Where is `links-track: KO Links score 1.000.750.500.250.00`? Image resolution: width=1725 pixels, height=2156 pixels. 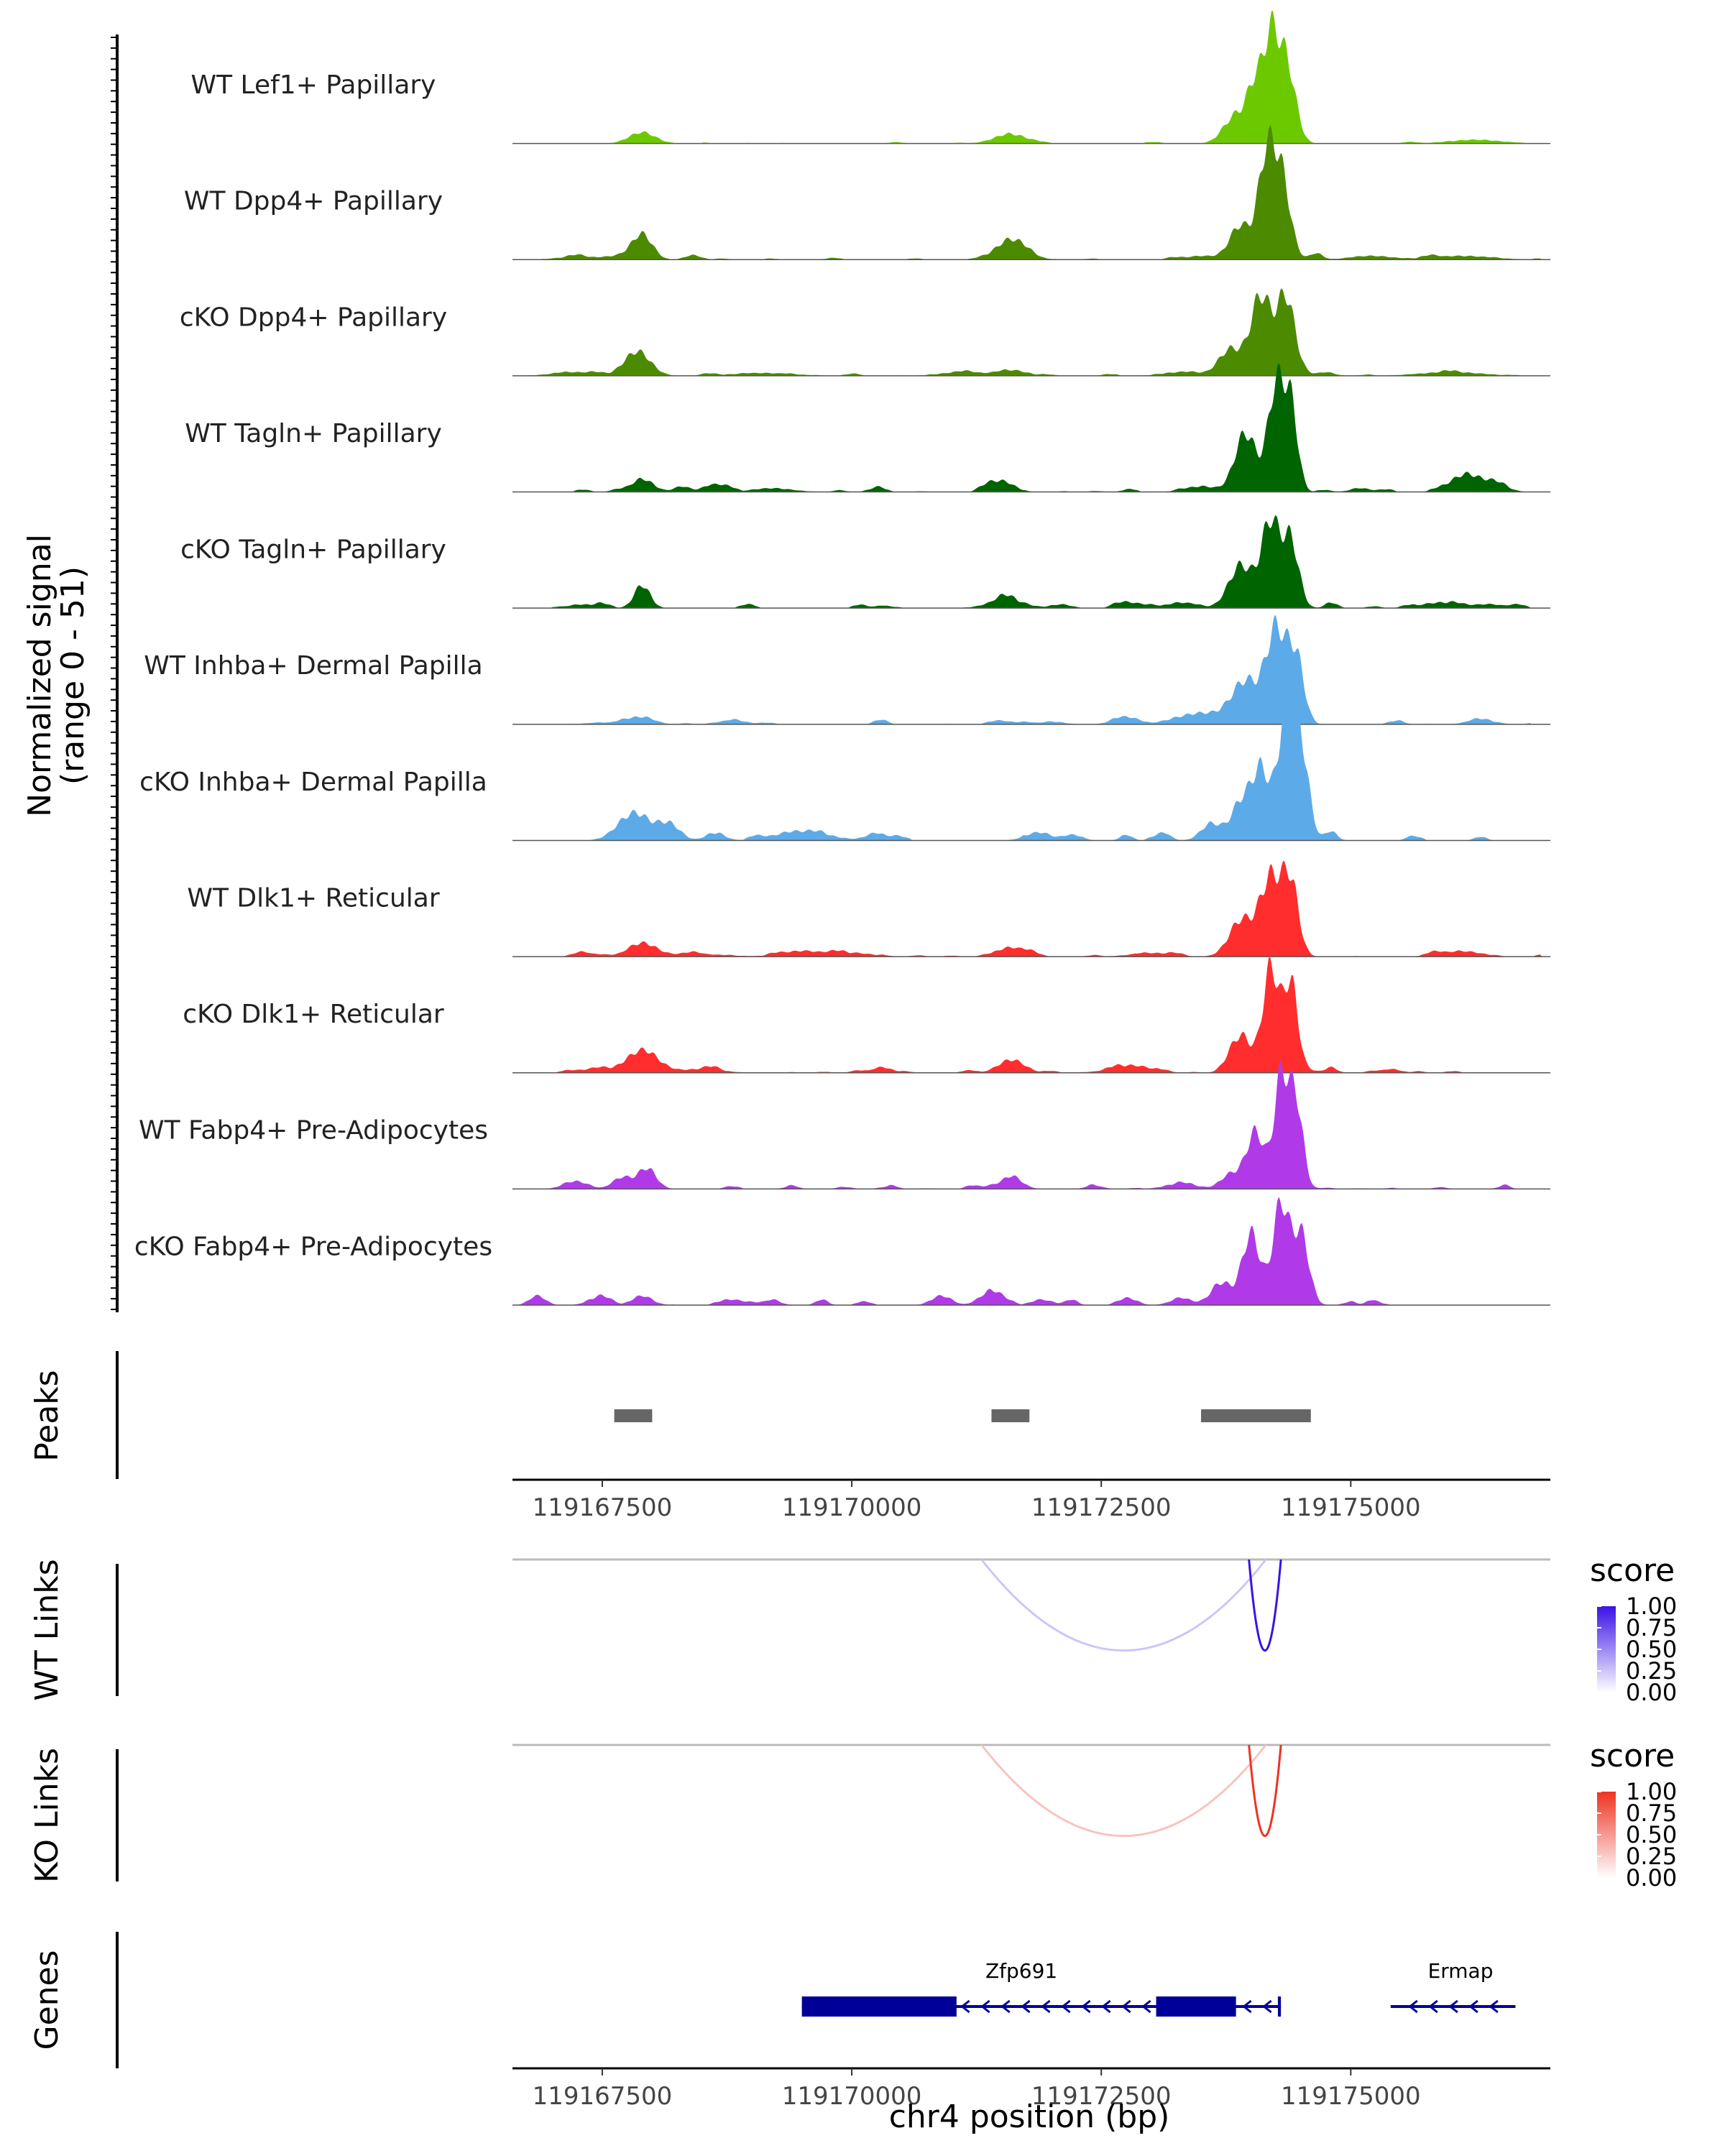 links-track: KO Links score 1.000.750.500.250.00 is located at coordinates (853, 1815).